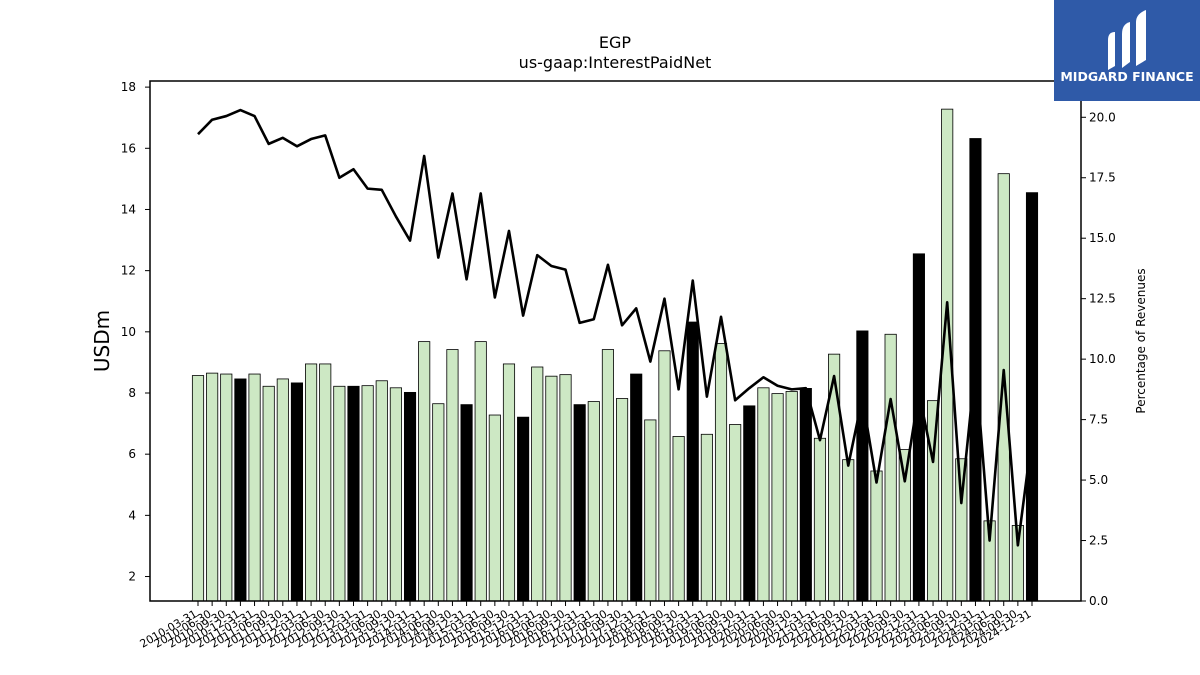 The width and height of the screenshot is (1200, 675). Describe the element at coordinates (1102, 238) in the screenshot. I see `y2-tick-label: 15.0` at that location.